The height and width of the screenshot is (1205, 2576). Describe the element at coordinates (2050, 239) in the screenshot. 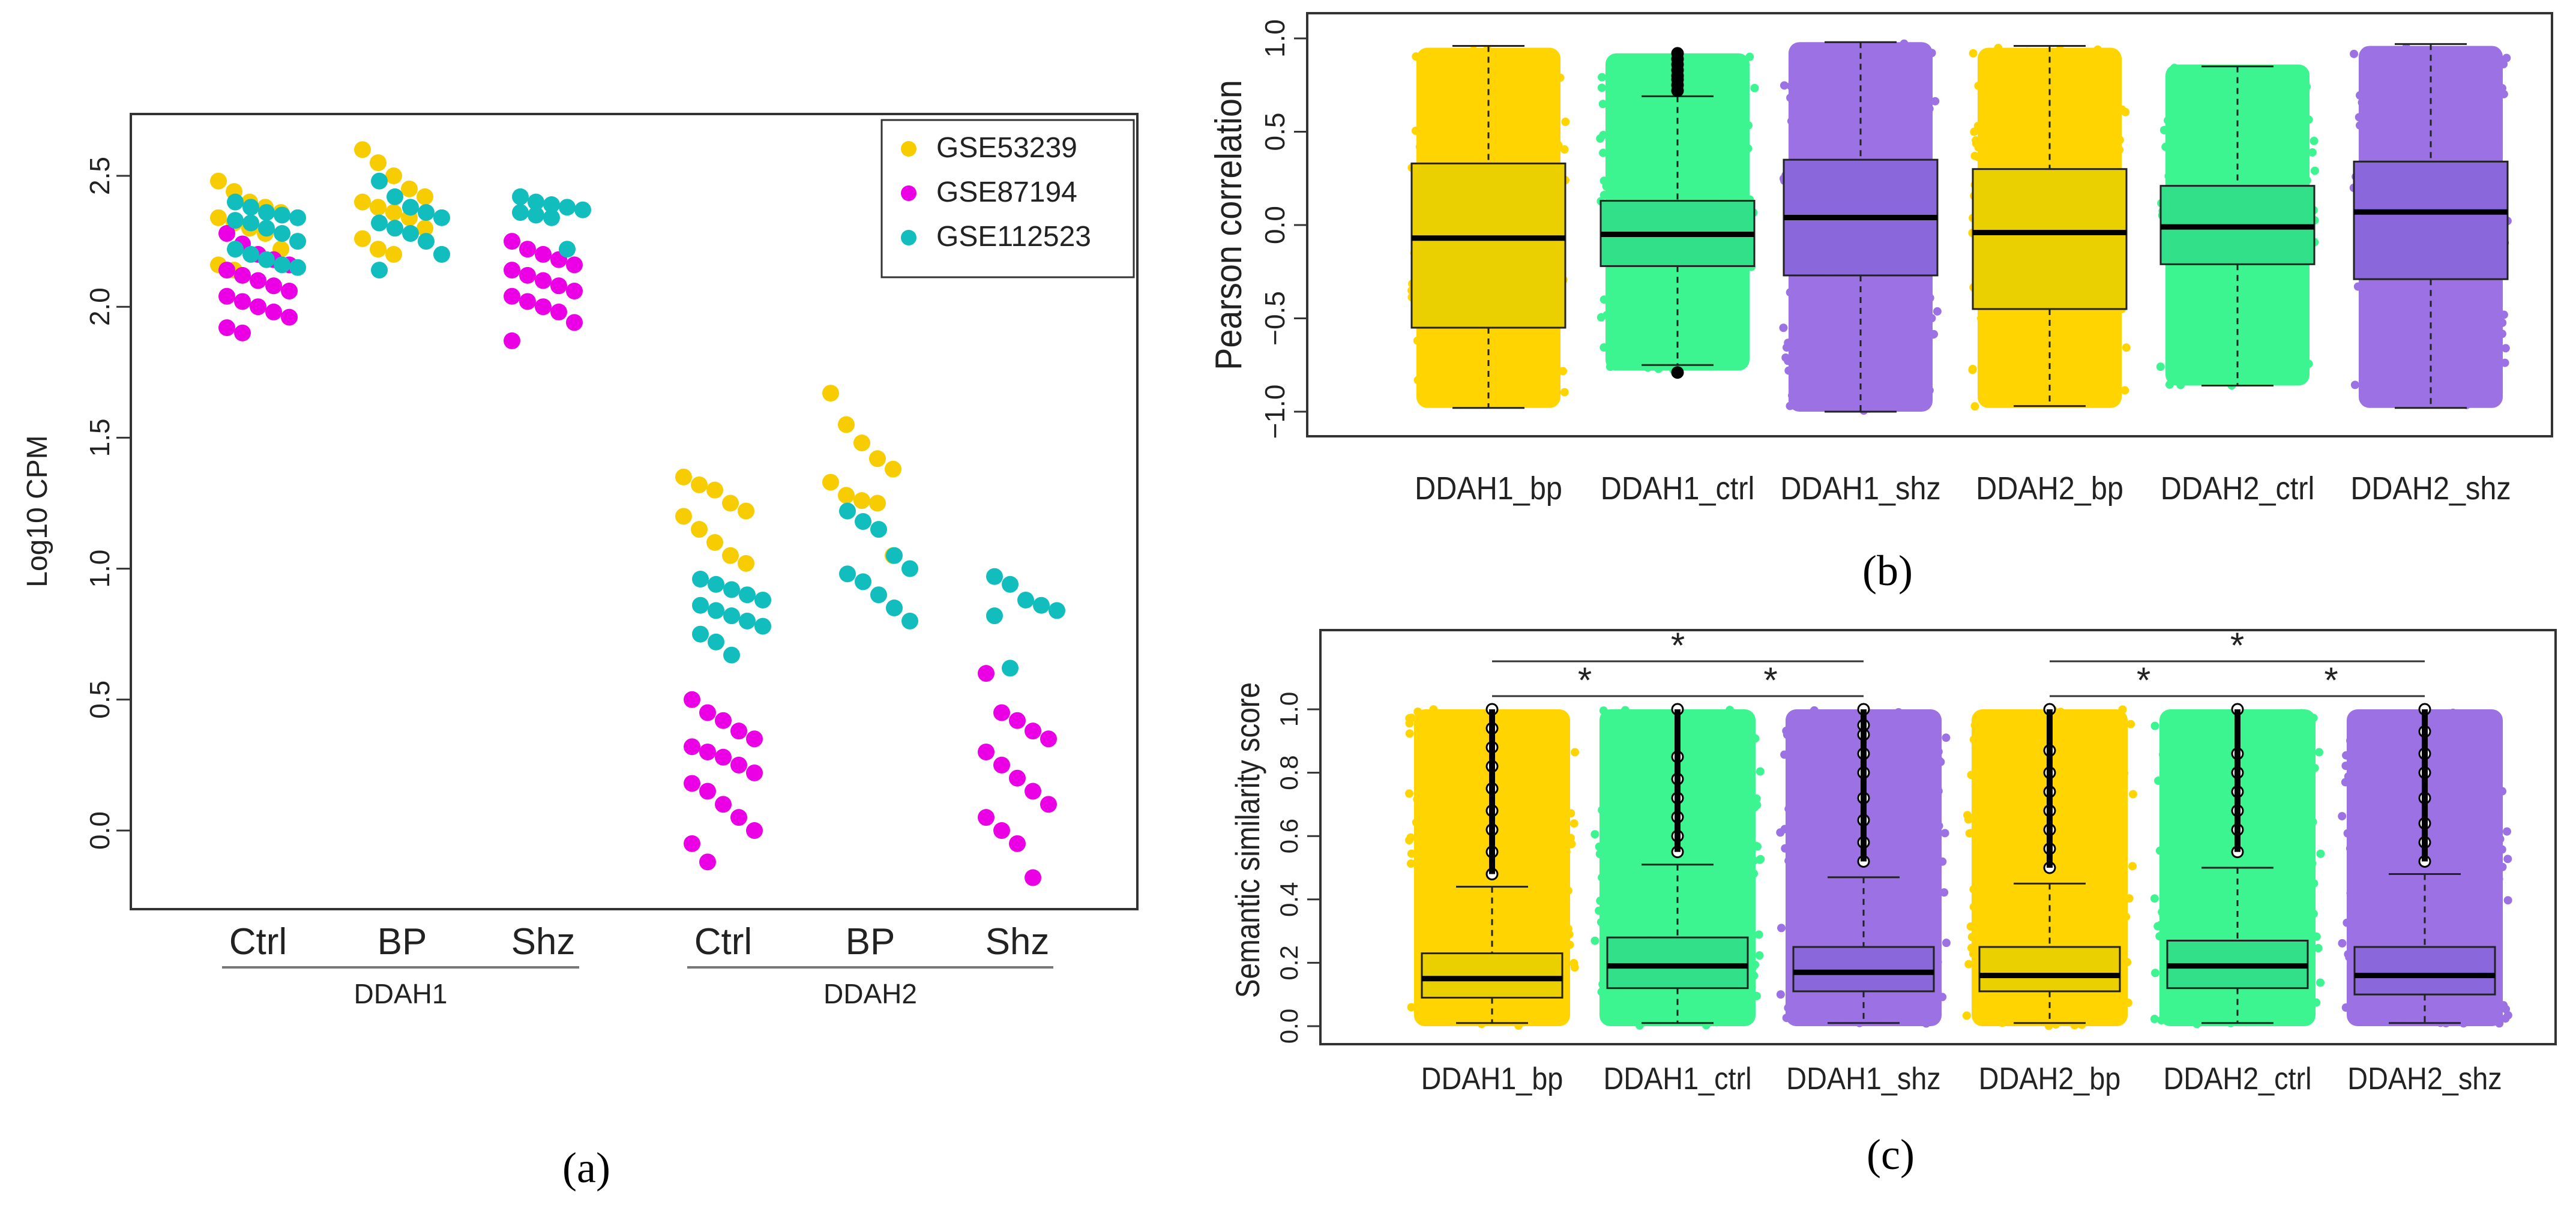

I see `box-iqr` at that location.